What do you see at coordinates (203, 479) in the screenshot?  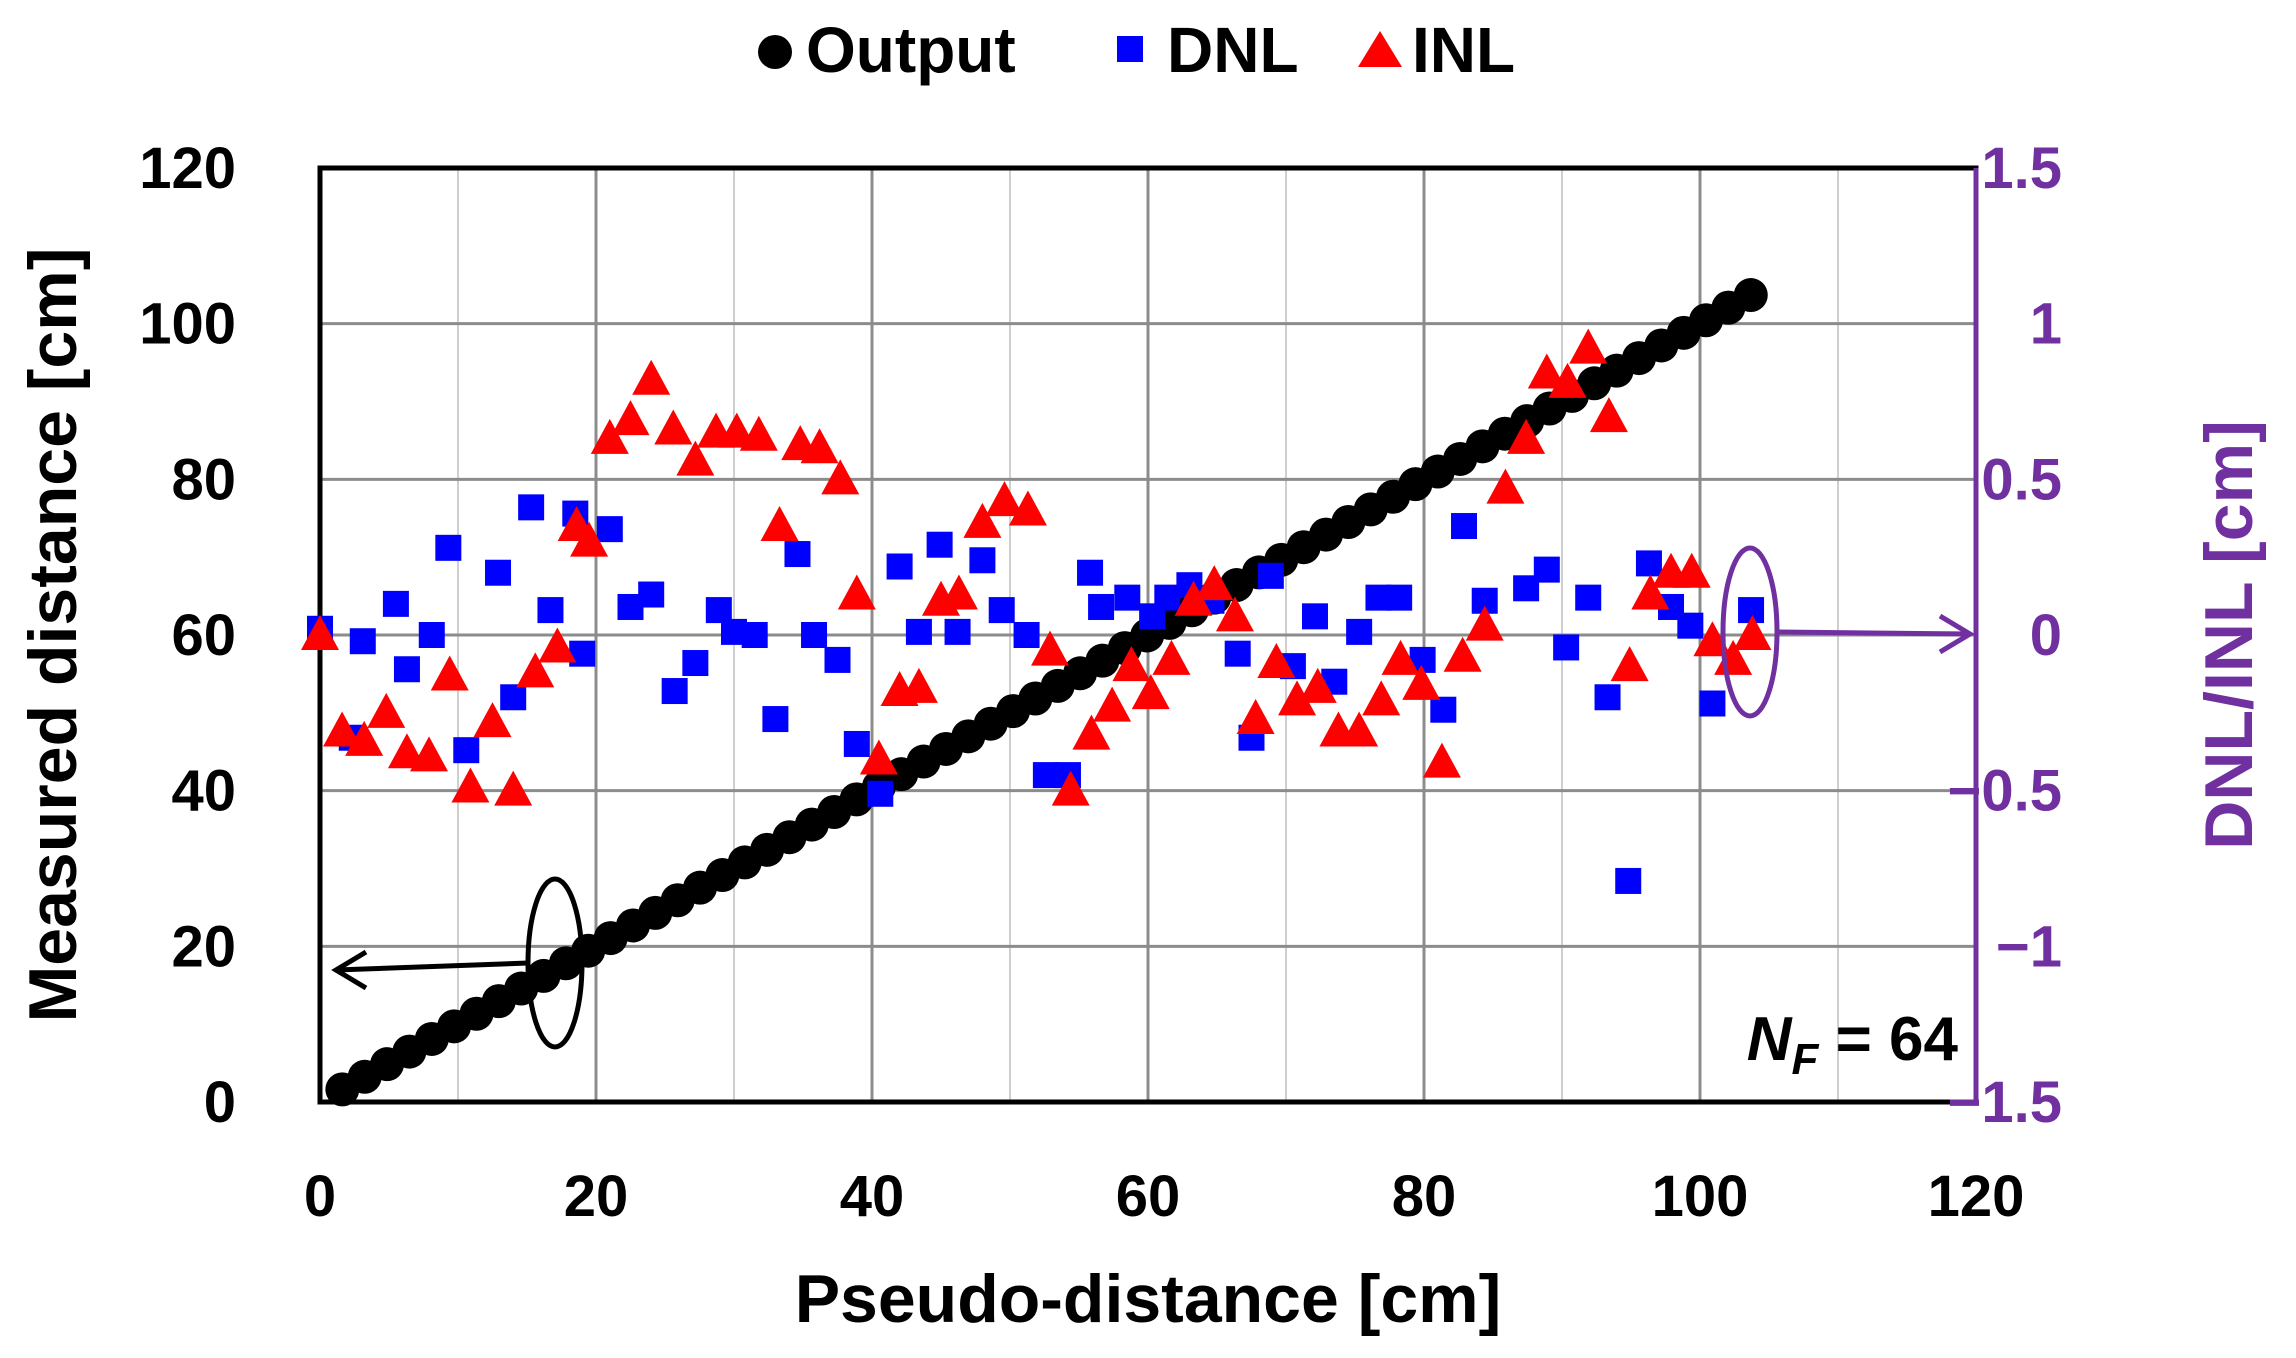 I see `y-tick-label: 80` at bounding box center [203, 479].